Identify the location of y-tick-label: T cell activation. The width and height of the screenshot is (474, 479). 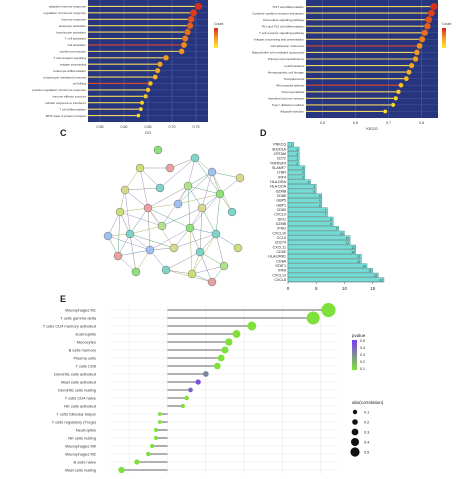
(76, 39).